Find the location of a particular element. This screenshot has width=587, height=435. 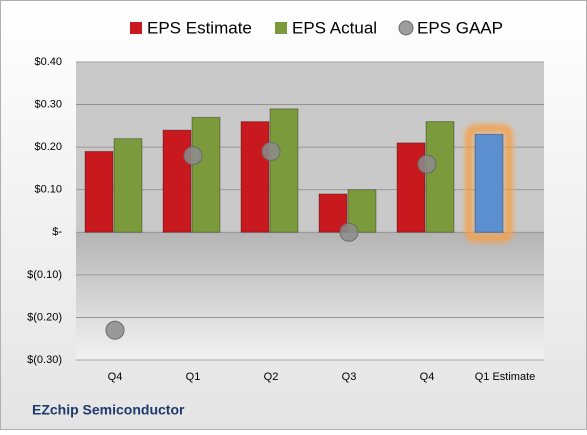

y-tick-label: $(0.30) is located at coordinates (44, 360).